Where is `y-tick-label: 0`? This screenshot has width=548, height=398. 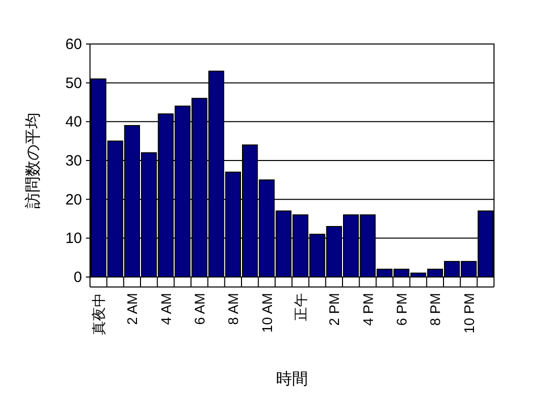 y-tick-label: 0 is located at coordinates (78, 277).